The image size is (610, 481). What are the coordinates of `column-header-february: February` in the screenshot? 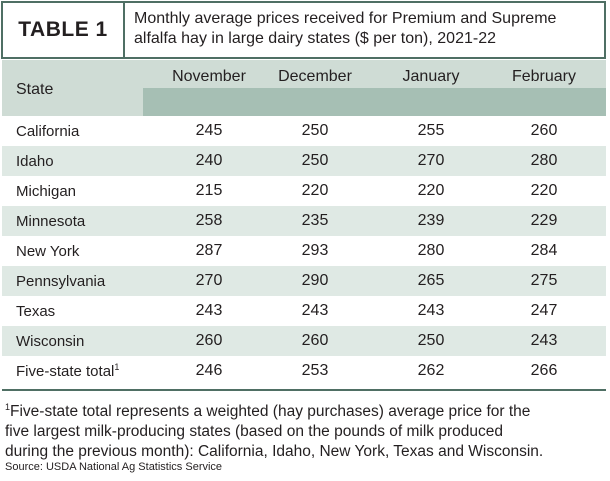 It's located at (544, 76).